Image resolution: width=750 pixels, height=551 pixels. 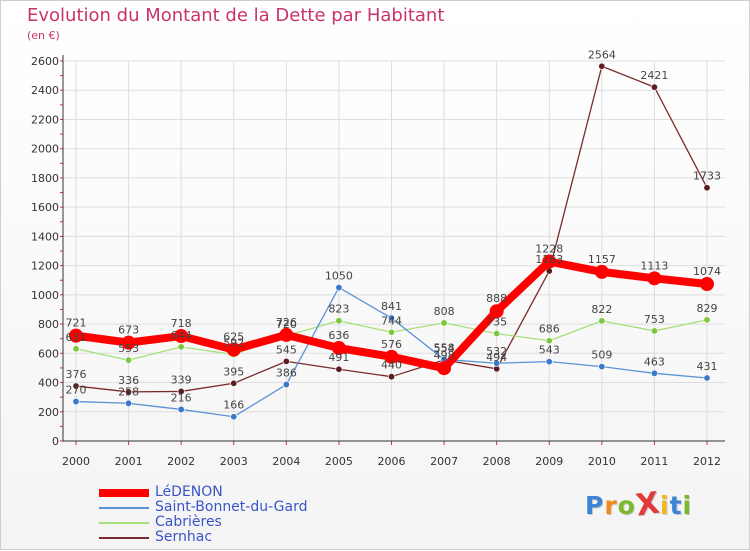 What do you see at coordinates (43, 35) in the screenshot?
I see `chart-subtitle: (en €)` at bounding box center [43, 35].